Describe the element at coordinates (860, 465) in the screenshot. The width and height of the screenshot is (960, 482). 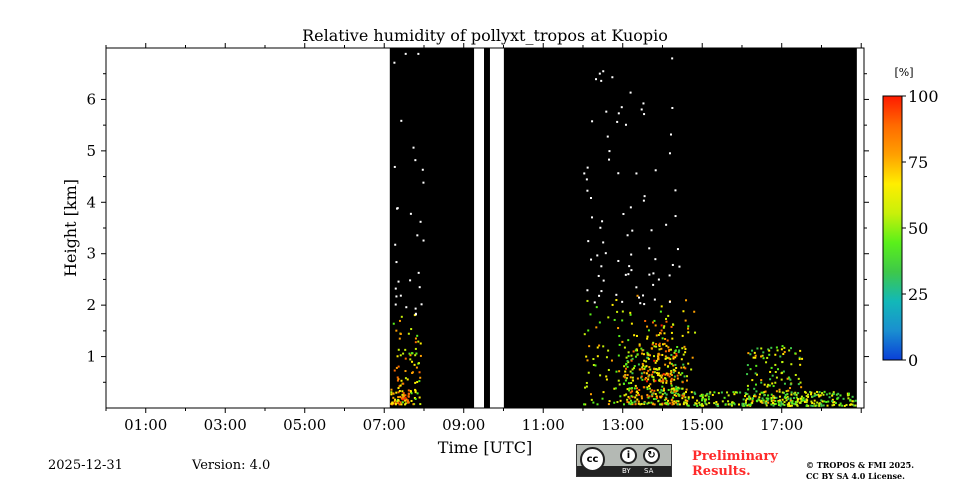
I see `copyright-line1: © TROPOS & FMI 2025.` at that location.